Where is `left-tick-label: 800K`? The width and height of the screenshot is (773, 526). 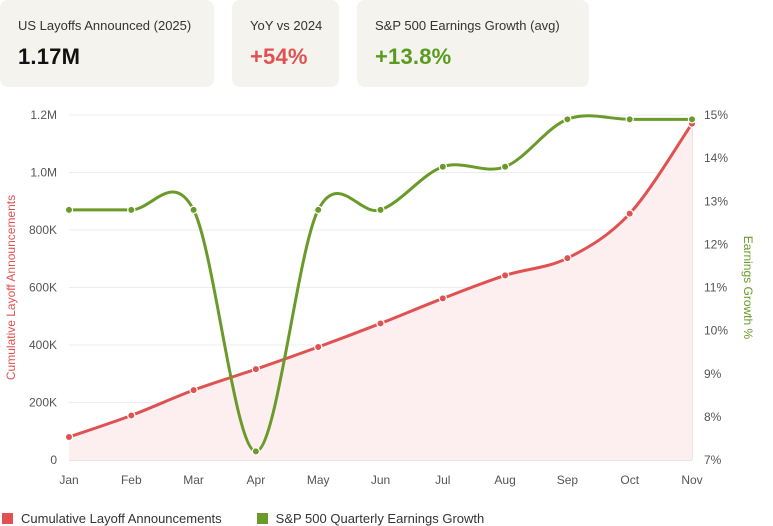 left-tick-label: 800K is located at coordinates (43, 230).